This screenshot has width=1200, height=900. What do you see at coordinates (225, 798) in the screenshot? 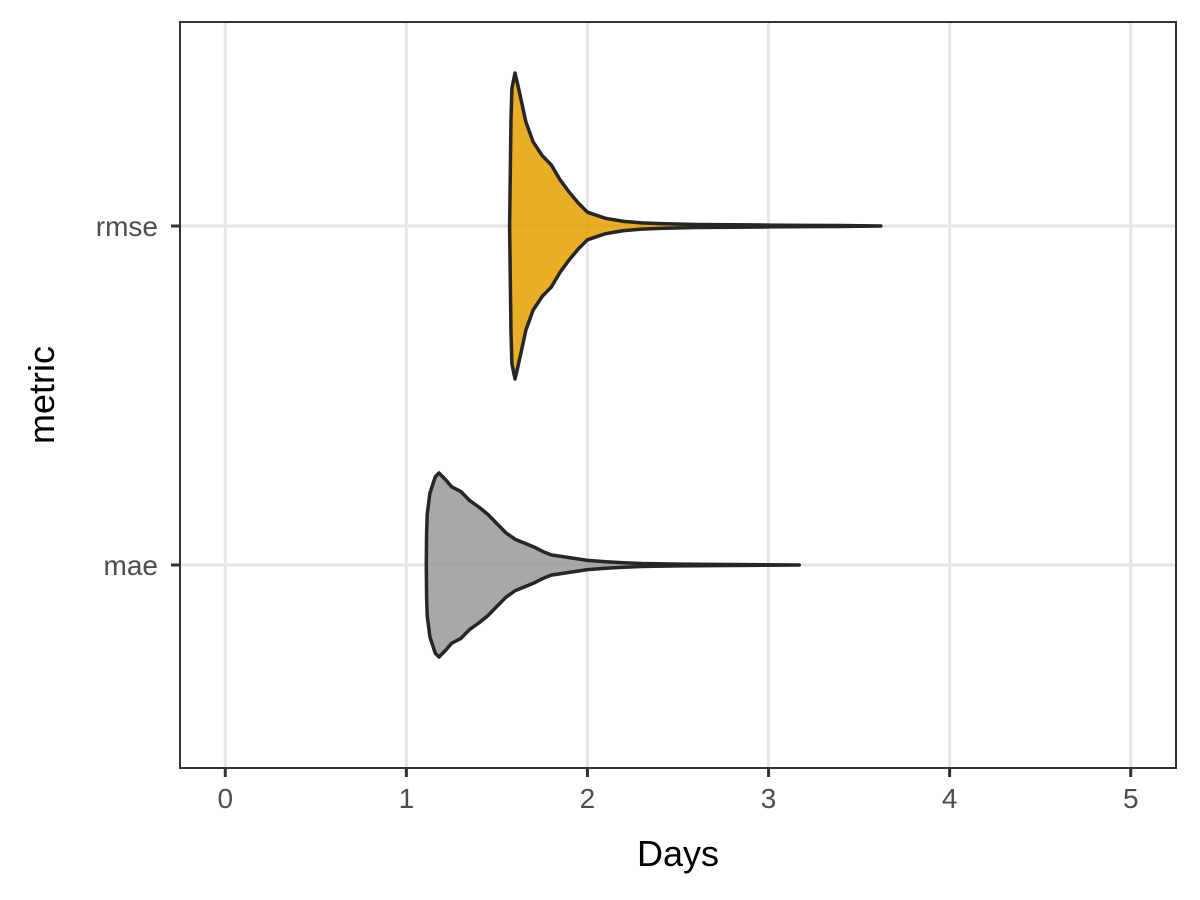
I see `x-tick-label: 0` at bounding box center [225, 798].